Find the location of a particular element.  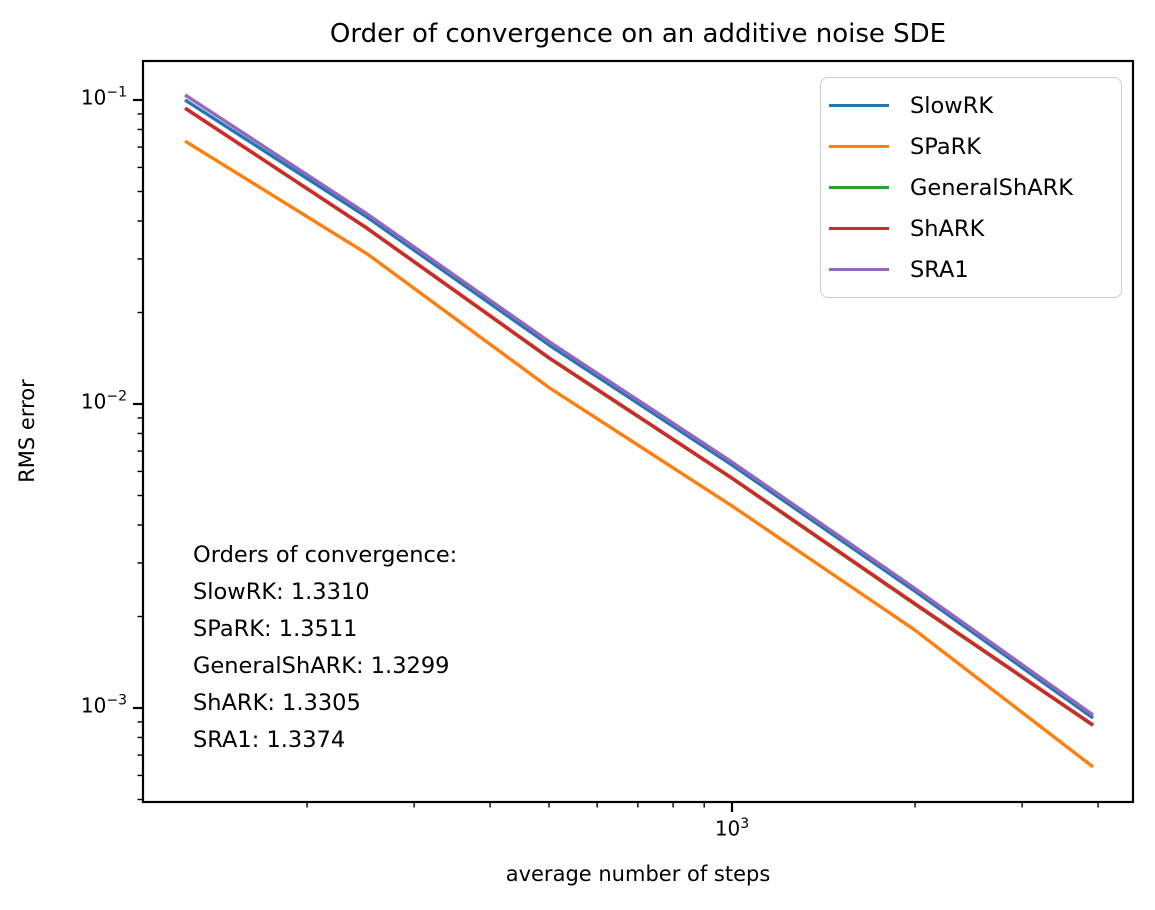

annotation-line: SRA1: 1.3374 is located at coordinates (269, 740).